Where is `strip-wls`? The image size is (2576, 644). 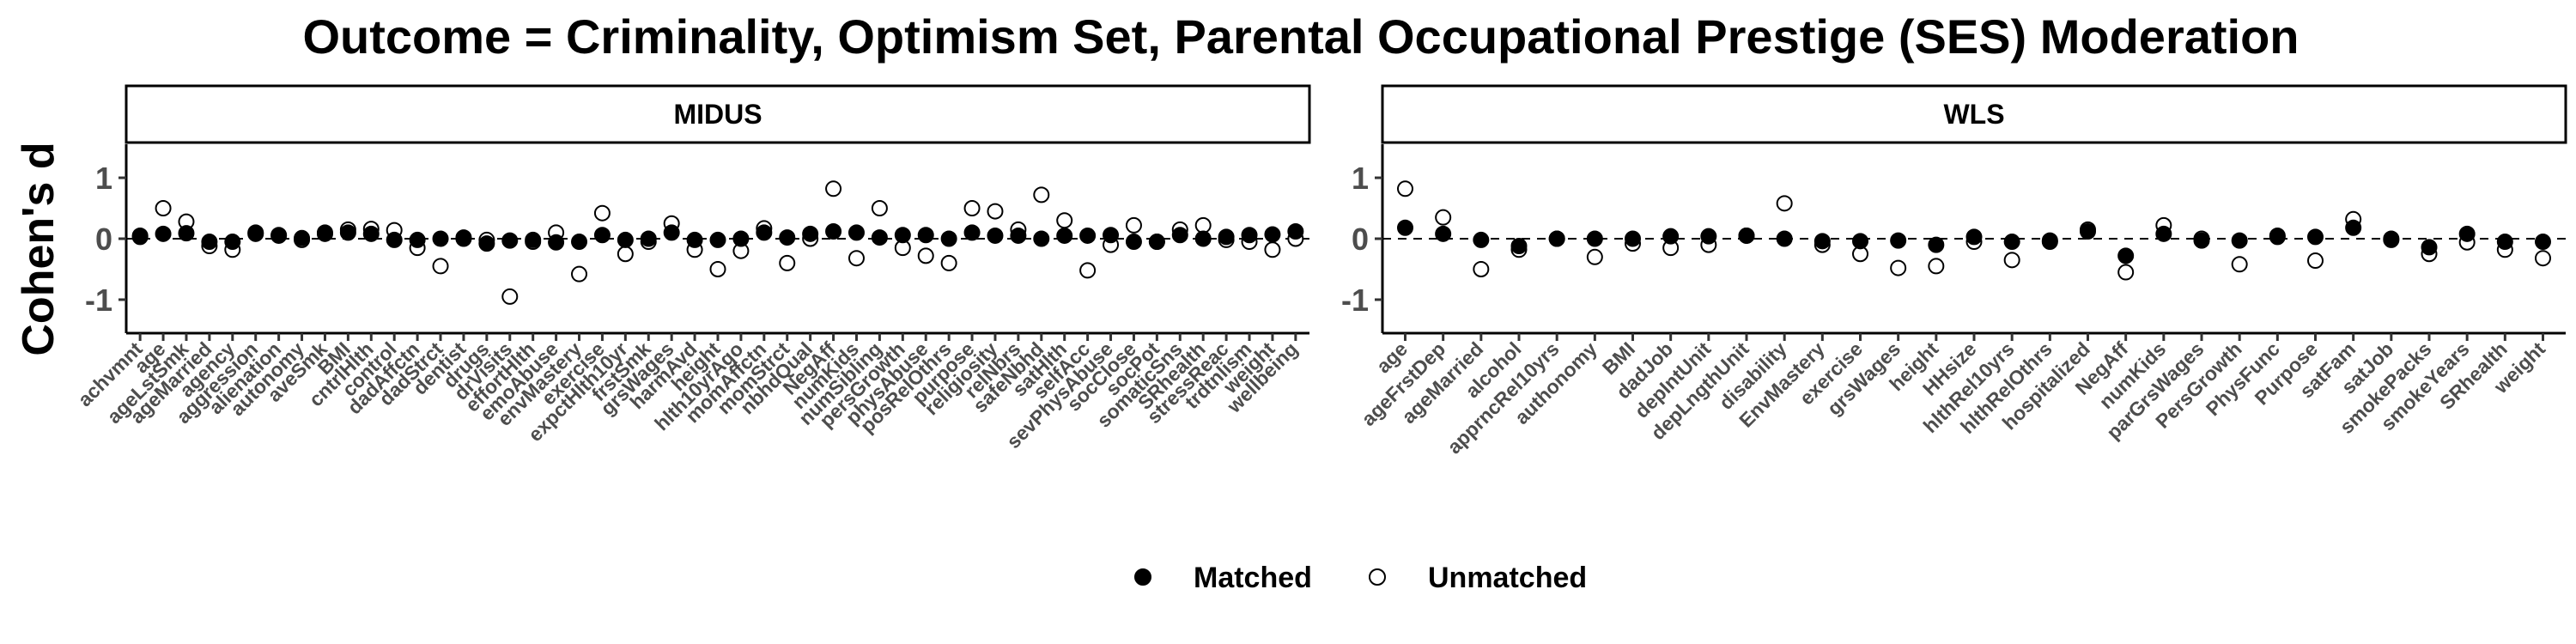 strip-wls is located at coordinates (1974, 114).